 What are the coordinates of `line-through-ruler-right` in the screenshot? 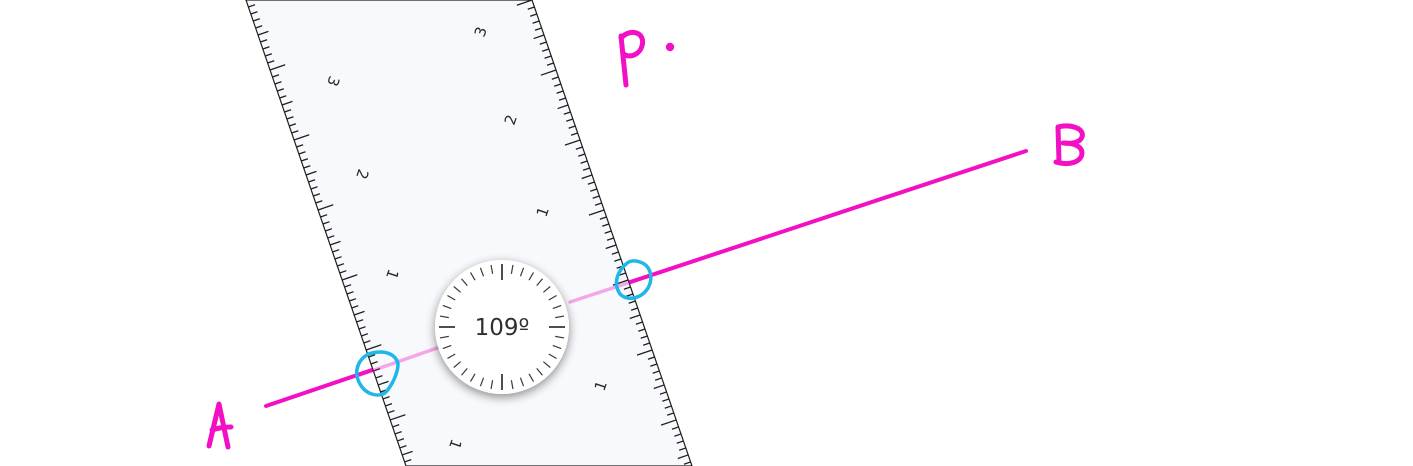 It's located at (605, 290).